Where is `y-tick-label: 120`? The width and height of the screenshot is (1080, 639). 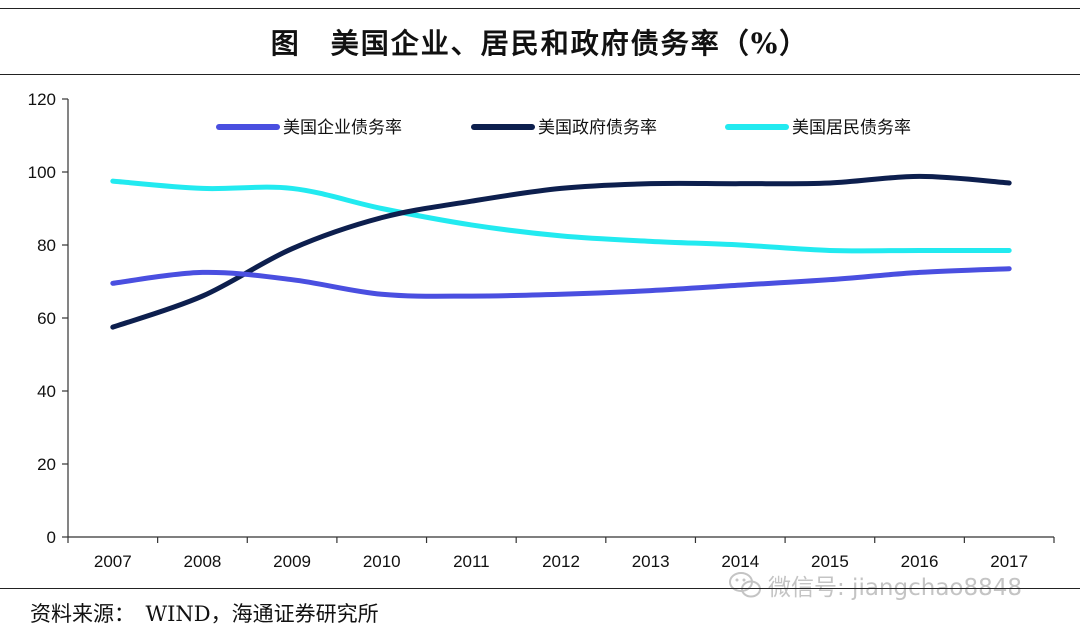 y-tick-label: 120 is located at coordinates (42, 99).